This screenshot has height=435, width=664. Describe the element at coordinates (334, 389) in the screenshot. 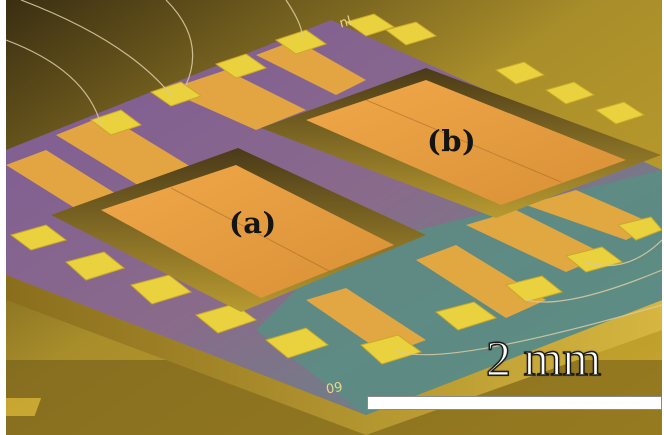

I see `chip-mark-bottom: 09` at that location.